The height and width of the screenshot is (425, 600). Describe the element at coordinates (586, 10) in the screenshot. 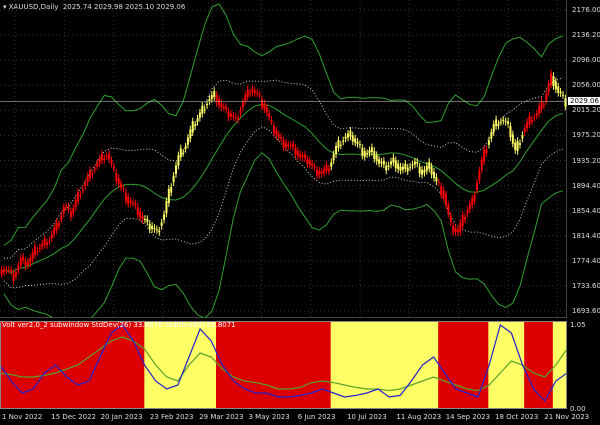

I see `y-tick-label: 2176.00` at that location.